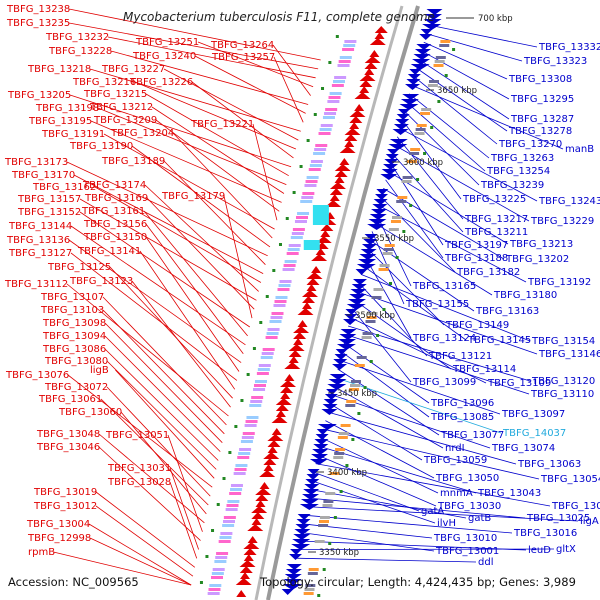 The height and width of the screenshot is (600, 600). What do you see at coordinates (41, 552) in the screenshot?
I see `gene-label-left: rpmB` at bounding box center [41, 552].